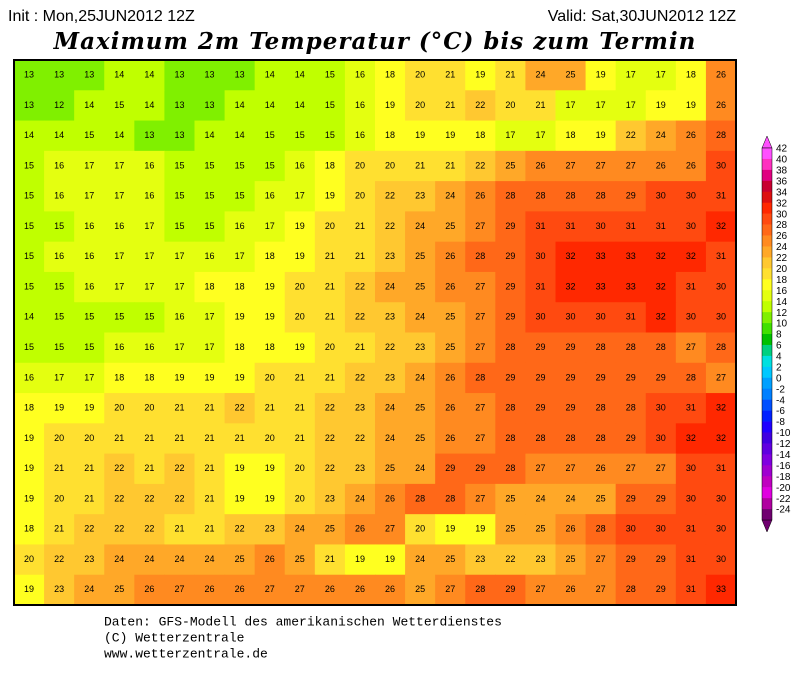  What do you see at coordinates (540, 135) in the screenshot?
I see `temperature-label: 17` at bounding box center [540, 135].